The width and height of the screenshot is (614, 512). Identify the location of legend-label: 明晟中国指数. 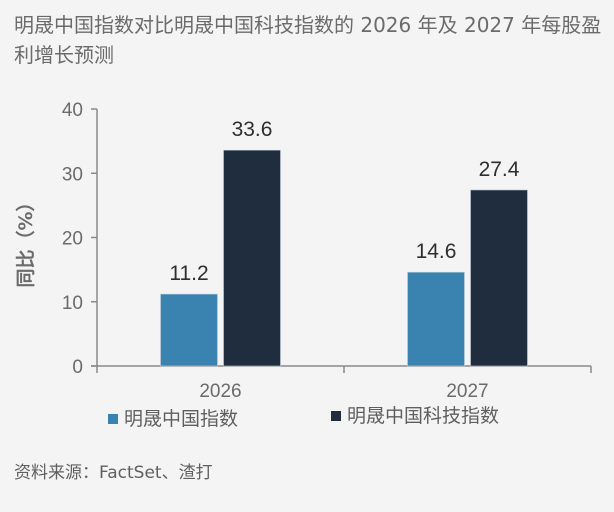
(181, 419).